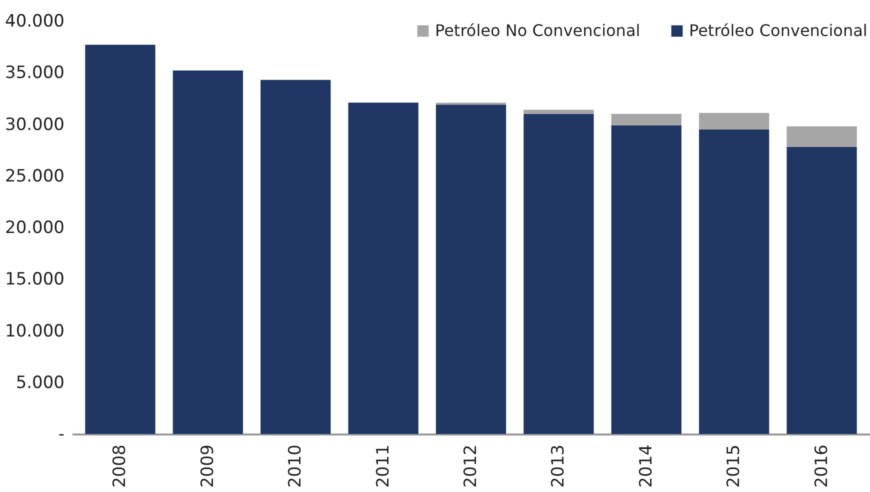 Image resolution: width=870 pixels, height=492 pixels. I want to click on y-tick-label: 10.000, so click(34, 331).